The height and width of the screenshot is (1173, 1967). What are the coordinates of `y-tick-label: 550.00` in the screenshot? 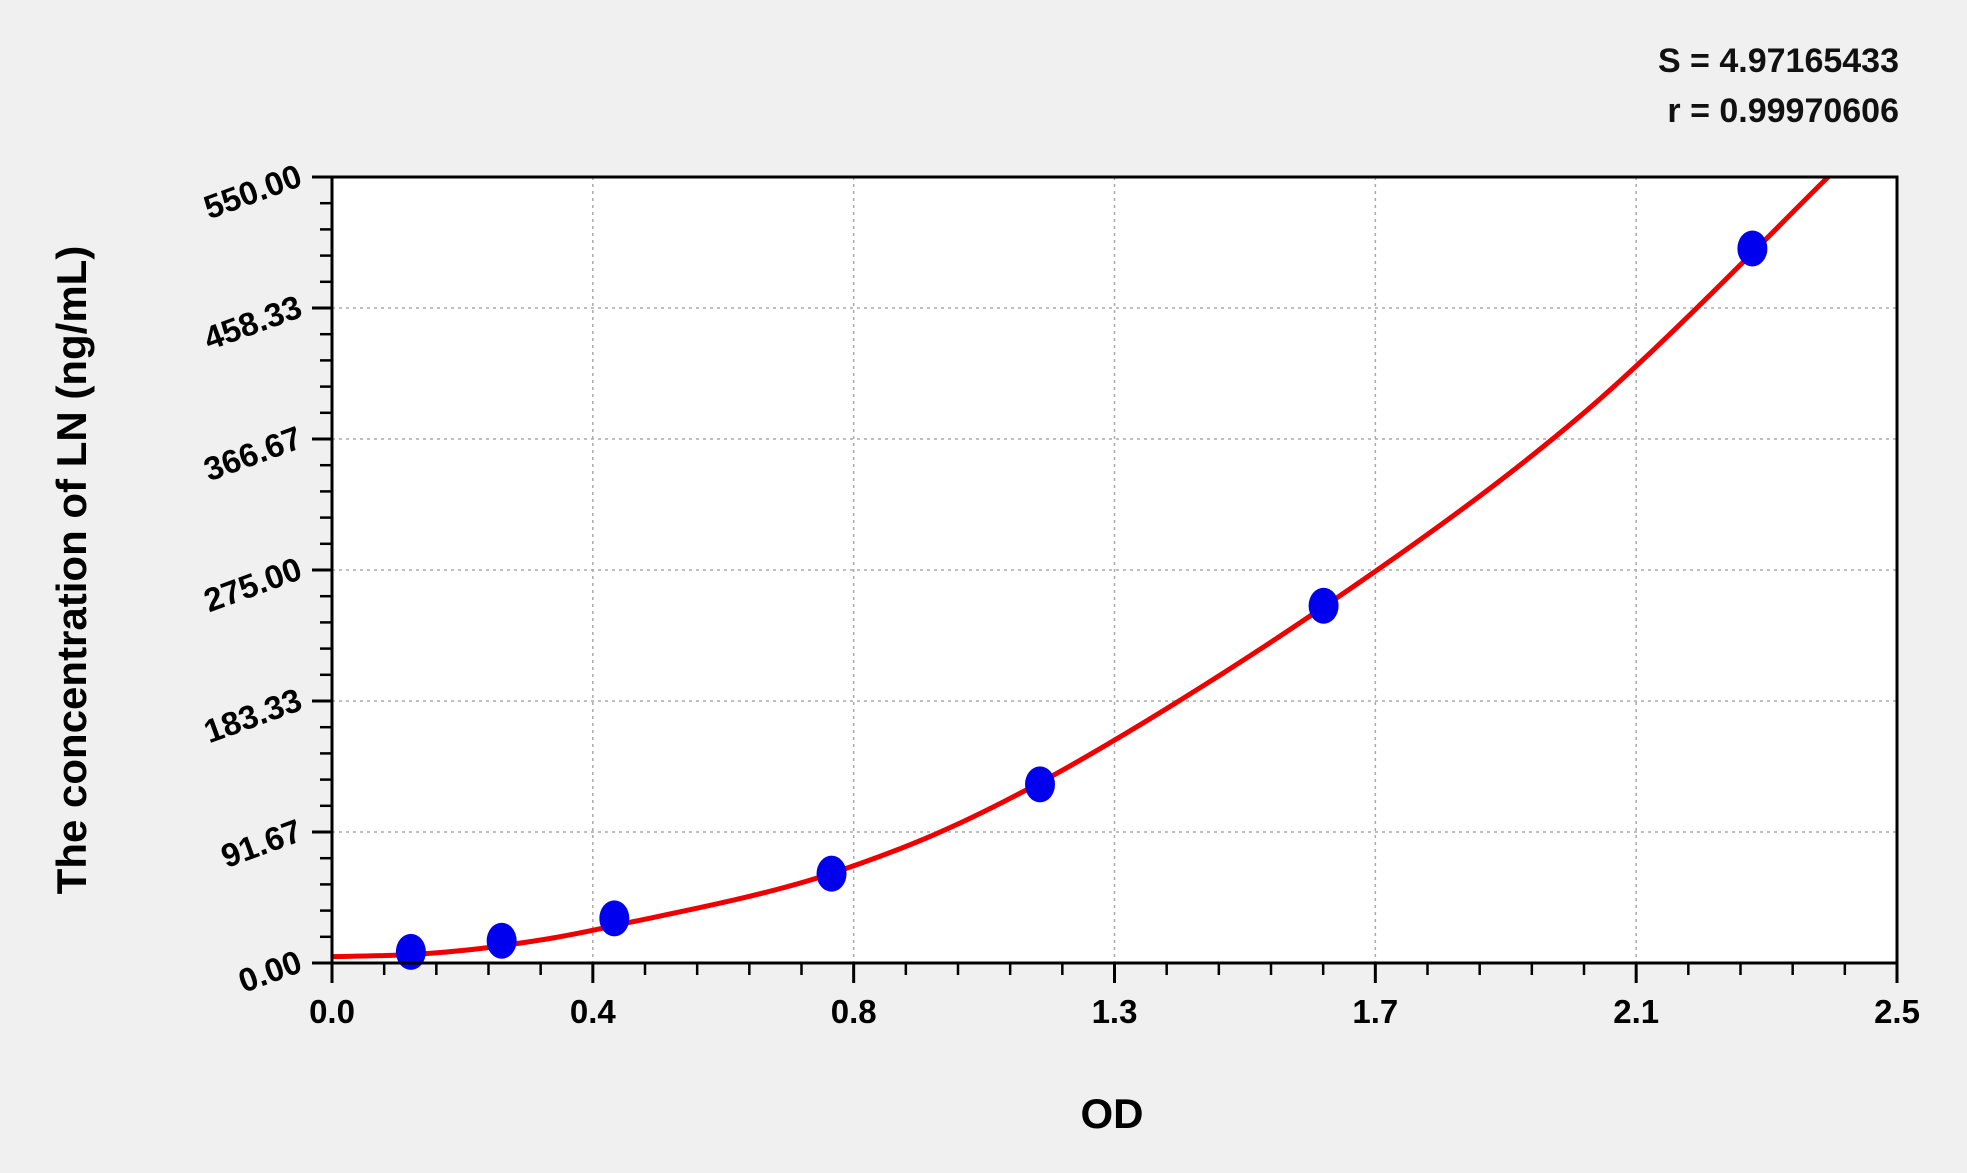 It's located at (253, 191).